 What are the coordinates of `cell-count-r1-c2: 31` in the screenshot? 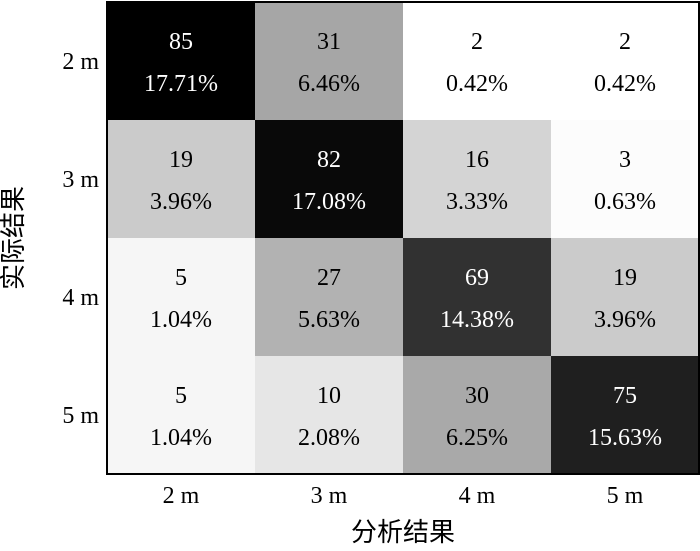 It's located at (329, 42).